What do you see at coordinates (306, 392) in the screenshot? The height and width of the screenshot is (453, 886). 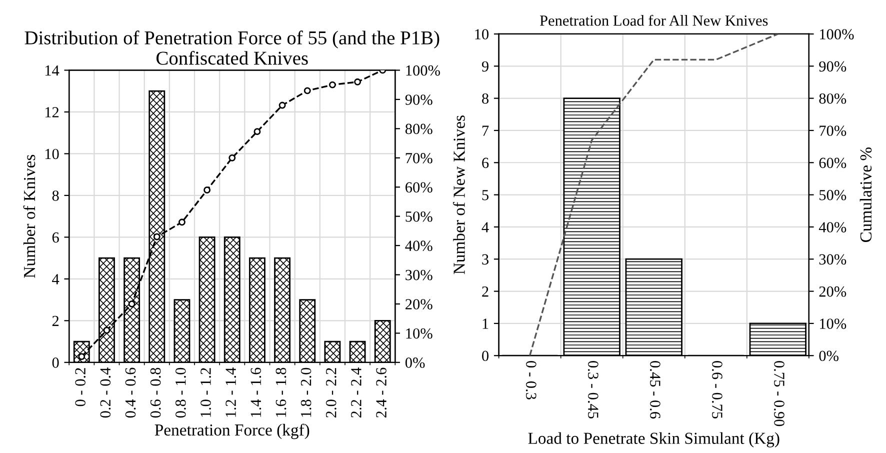 I see `x-tick-label: 1.8 - 2.0` at bounding box center [306, 392].